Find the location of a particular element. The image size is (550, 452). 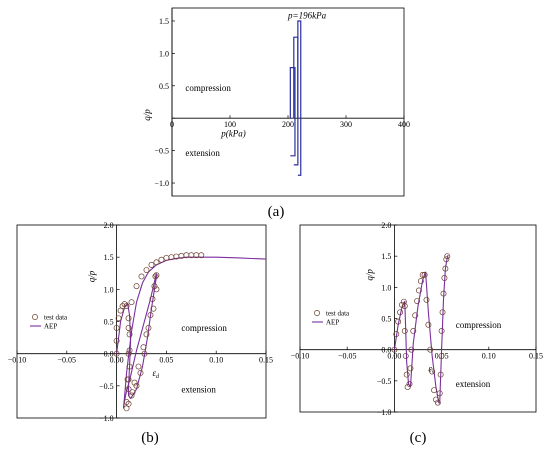

x-tick-label: 100 is located at coordinates (230, 124).